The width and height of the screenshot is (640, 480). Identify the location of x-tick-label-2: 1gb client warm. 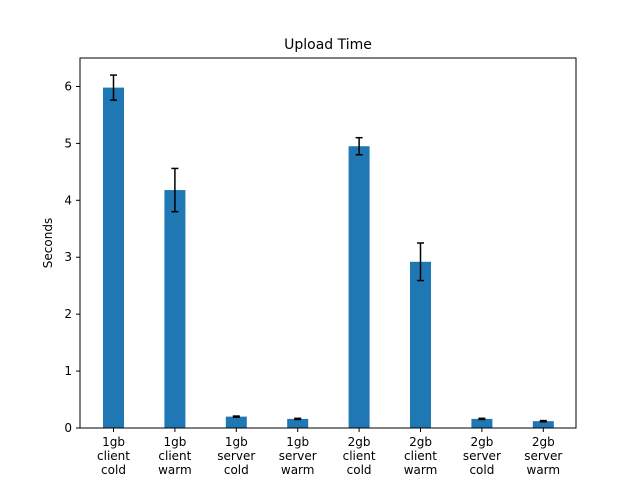
(175, 456).